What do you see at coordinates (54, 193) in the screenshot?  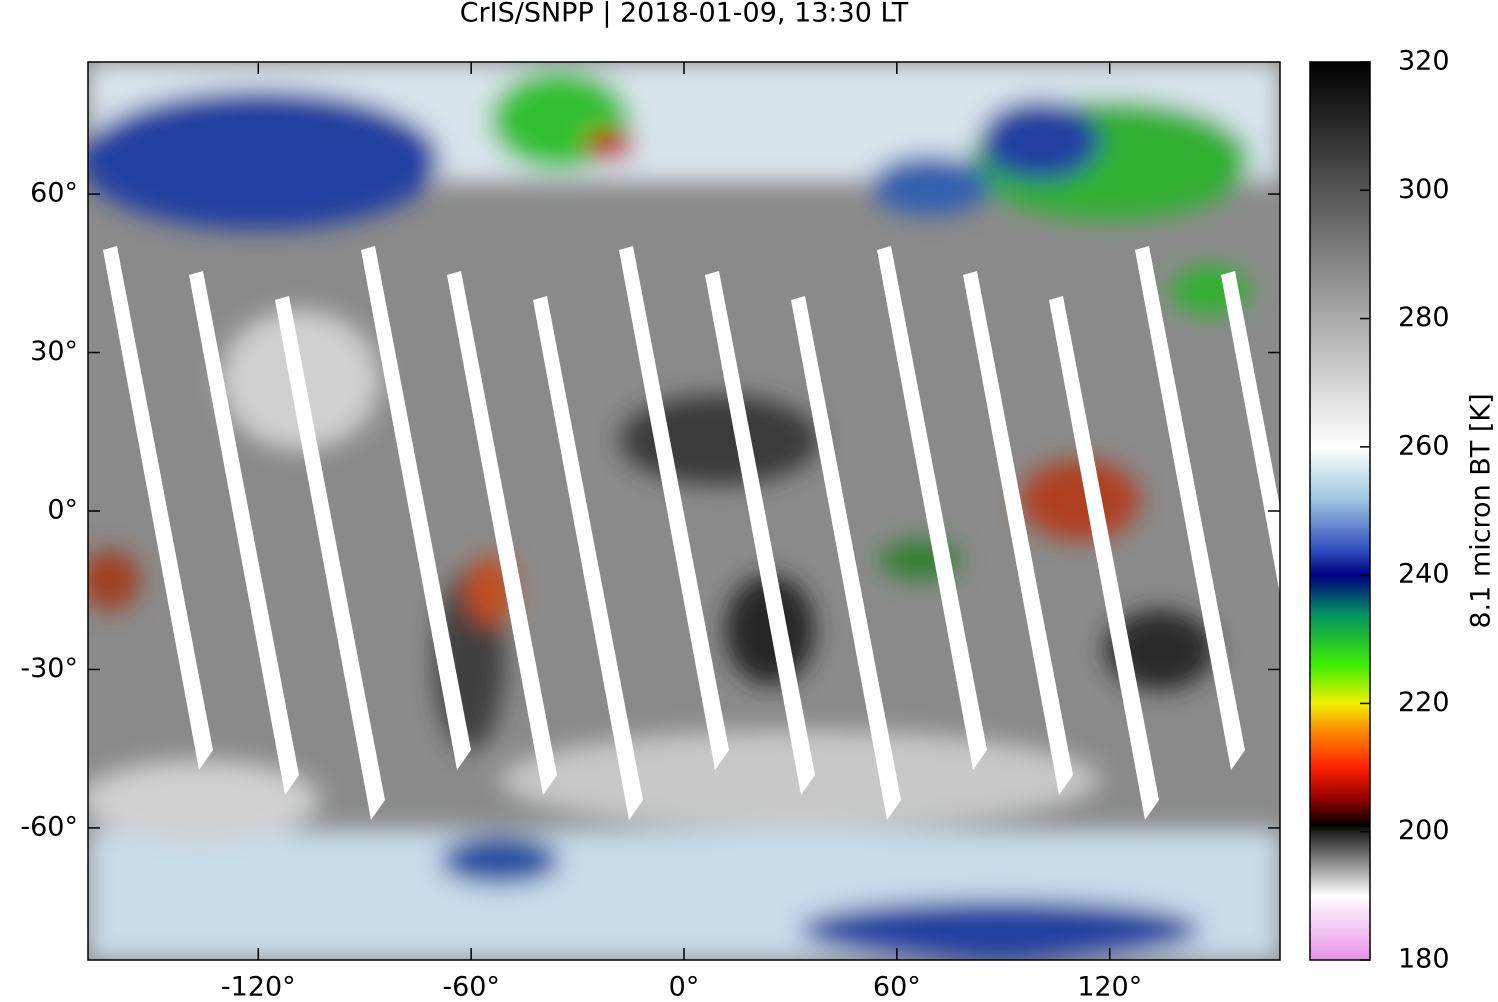 I see `y-tick-label: 60°` at bounding box center [54, 193].